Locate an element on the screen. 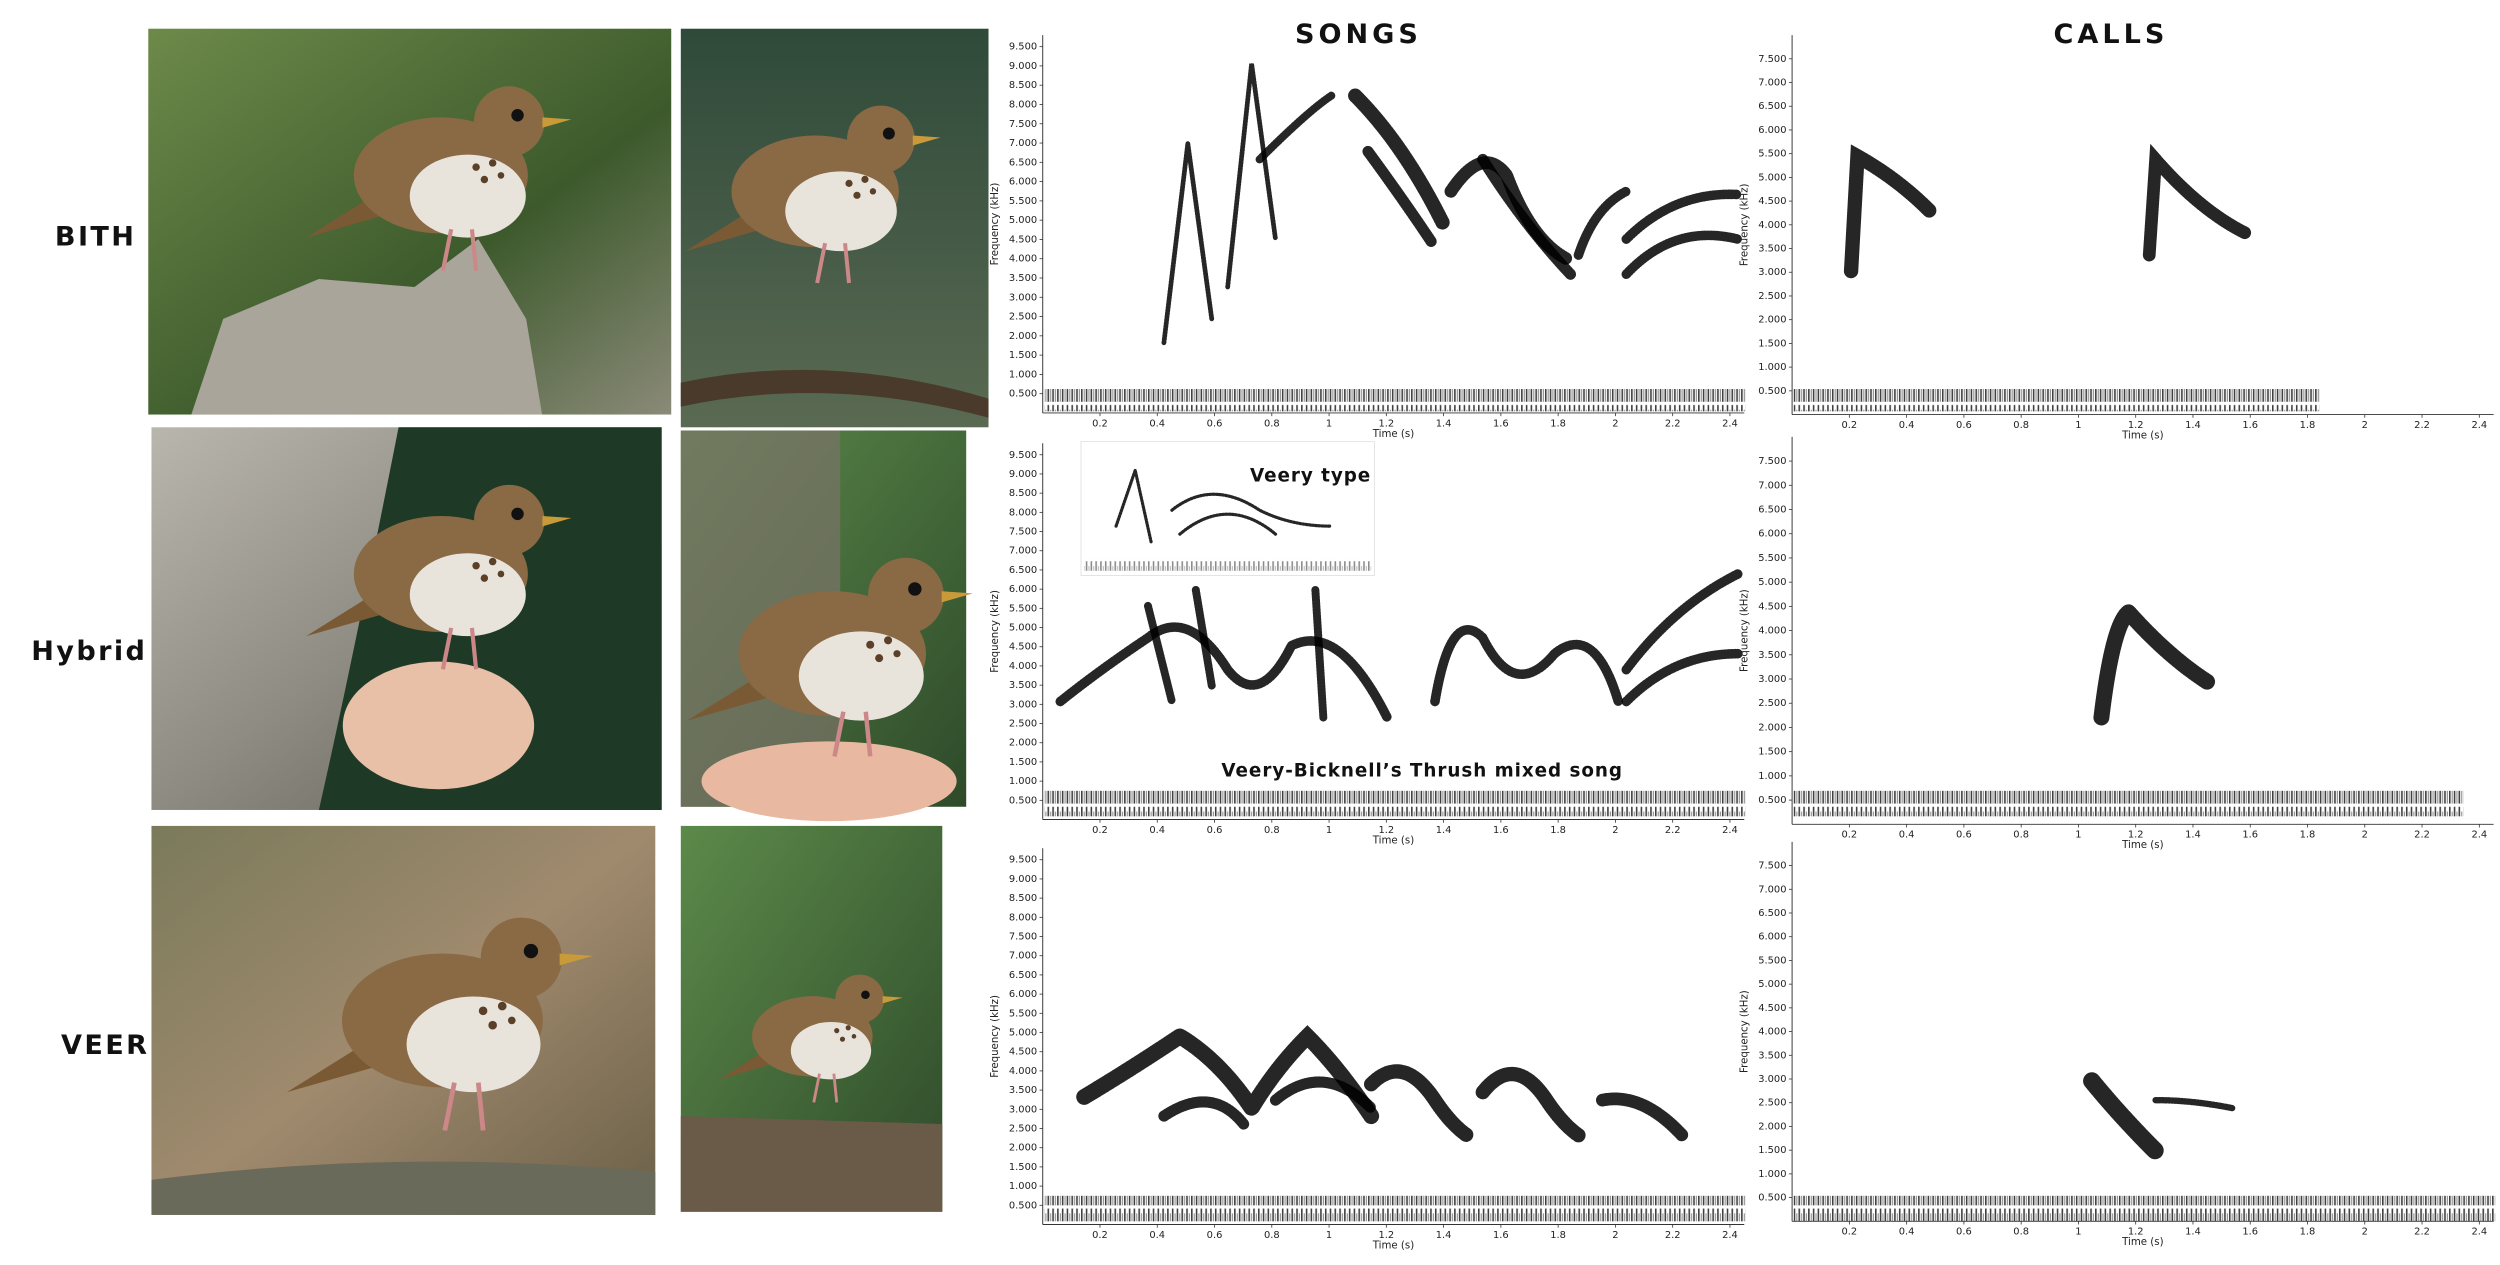 The width and height of the screenshot is (2500, 1265). x-tick-label: 2 is located at coordinates (2365, 835).